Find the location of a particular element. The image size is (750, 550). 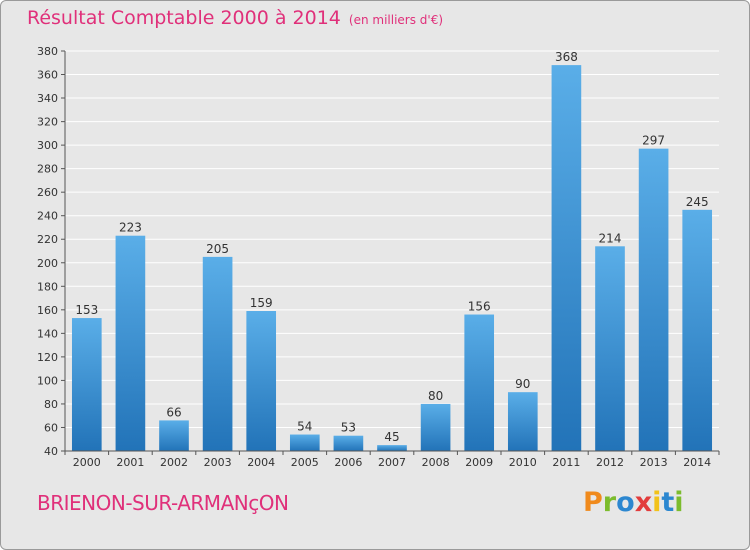

bar-2014 is located at coordinates (697, 330).